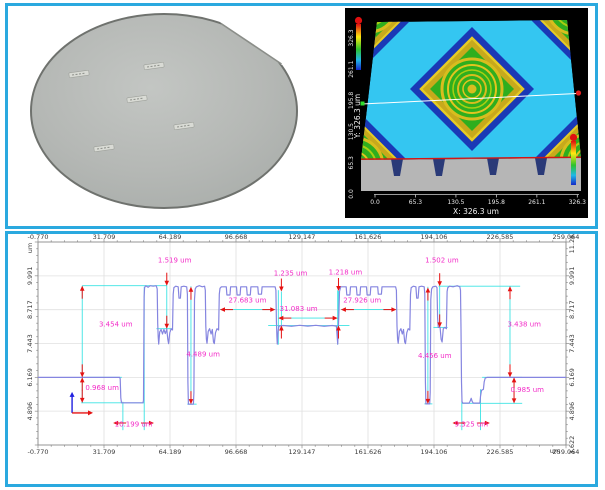 The image size is (605, 490). Describe the element at coordinates (358, 47) in the screenshot. I see `color-scale-bar-top` at that location.